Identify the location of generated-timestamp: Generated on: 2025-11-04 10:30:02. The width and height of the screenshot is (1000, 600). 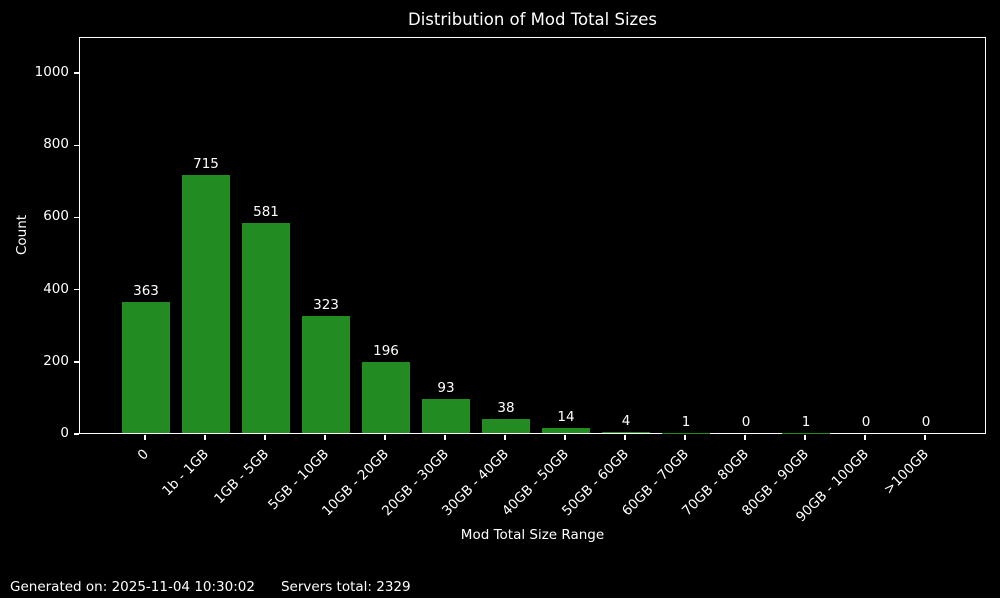
(132, 587).